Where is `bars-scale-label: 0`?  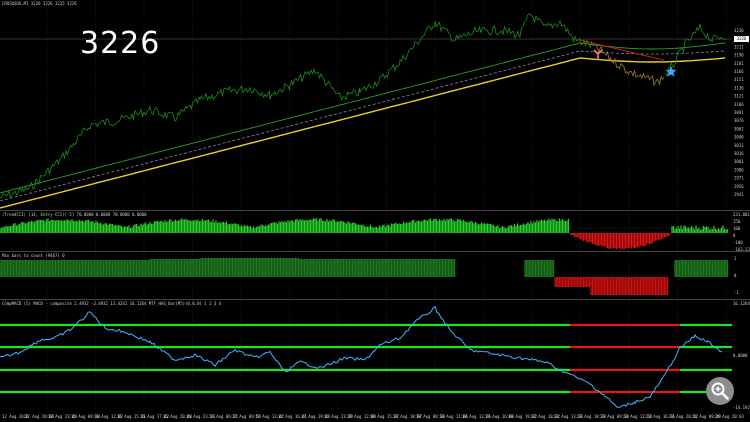
bars-scale-label: 0 is located at coordinates (735, 275).